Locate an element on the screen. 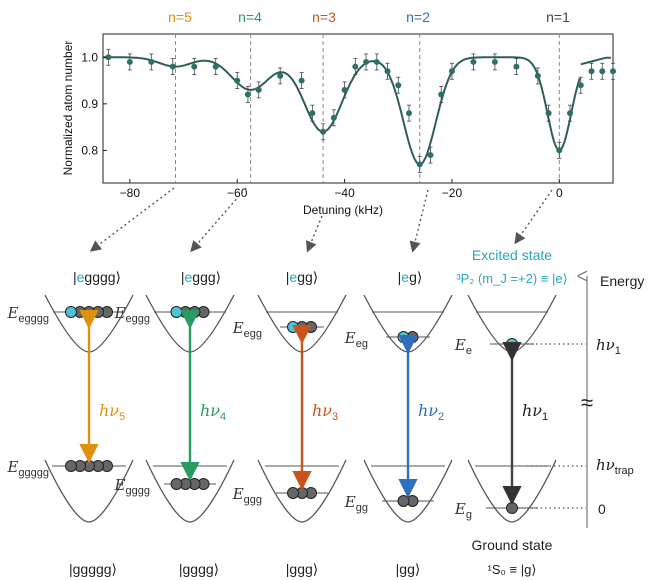 The height and width of the screenshot is (580, 649). peak-label-n3: n=3 is located at coordinates (324, 17).